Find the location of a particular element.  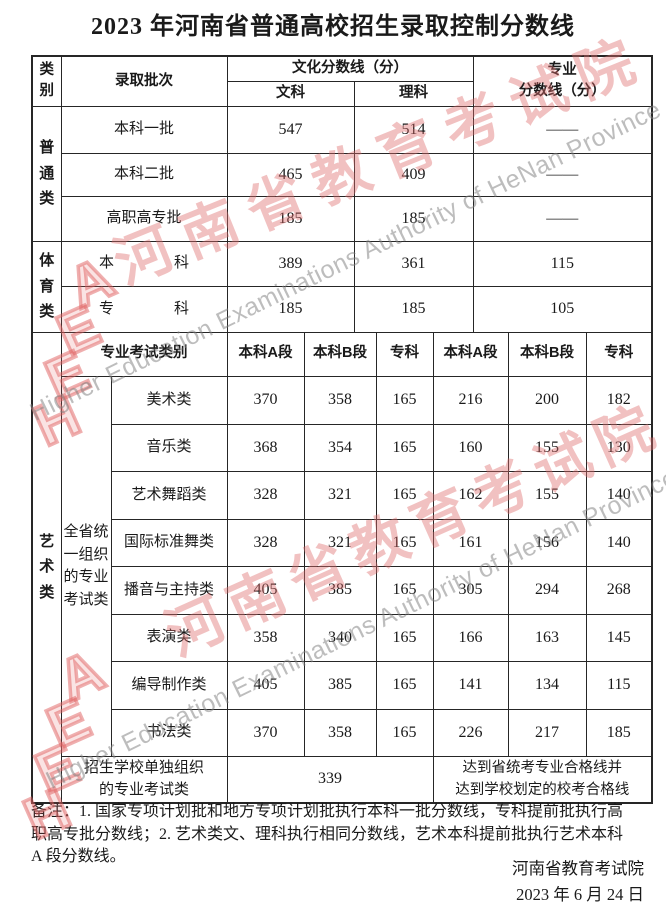

arts-specialty-label: 播音与主持类 is located at coordinates (169, 590).